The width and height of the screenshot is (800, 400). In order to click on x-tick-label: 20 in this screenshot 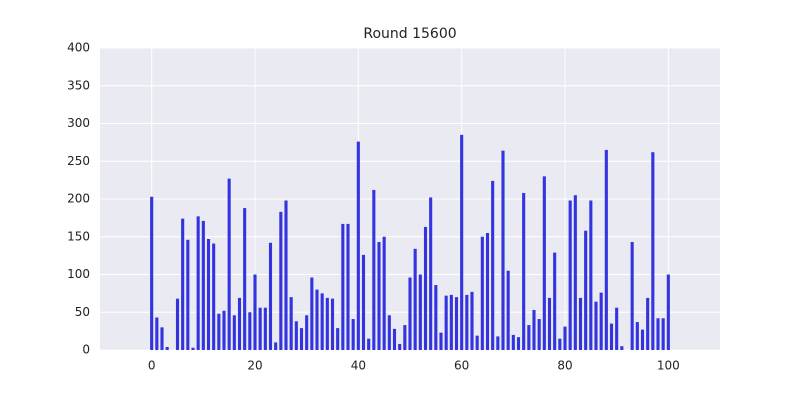, I will do `click(254, 366)`.